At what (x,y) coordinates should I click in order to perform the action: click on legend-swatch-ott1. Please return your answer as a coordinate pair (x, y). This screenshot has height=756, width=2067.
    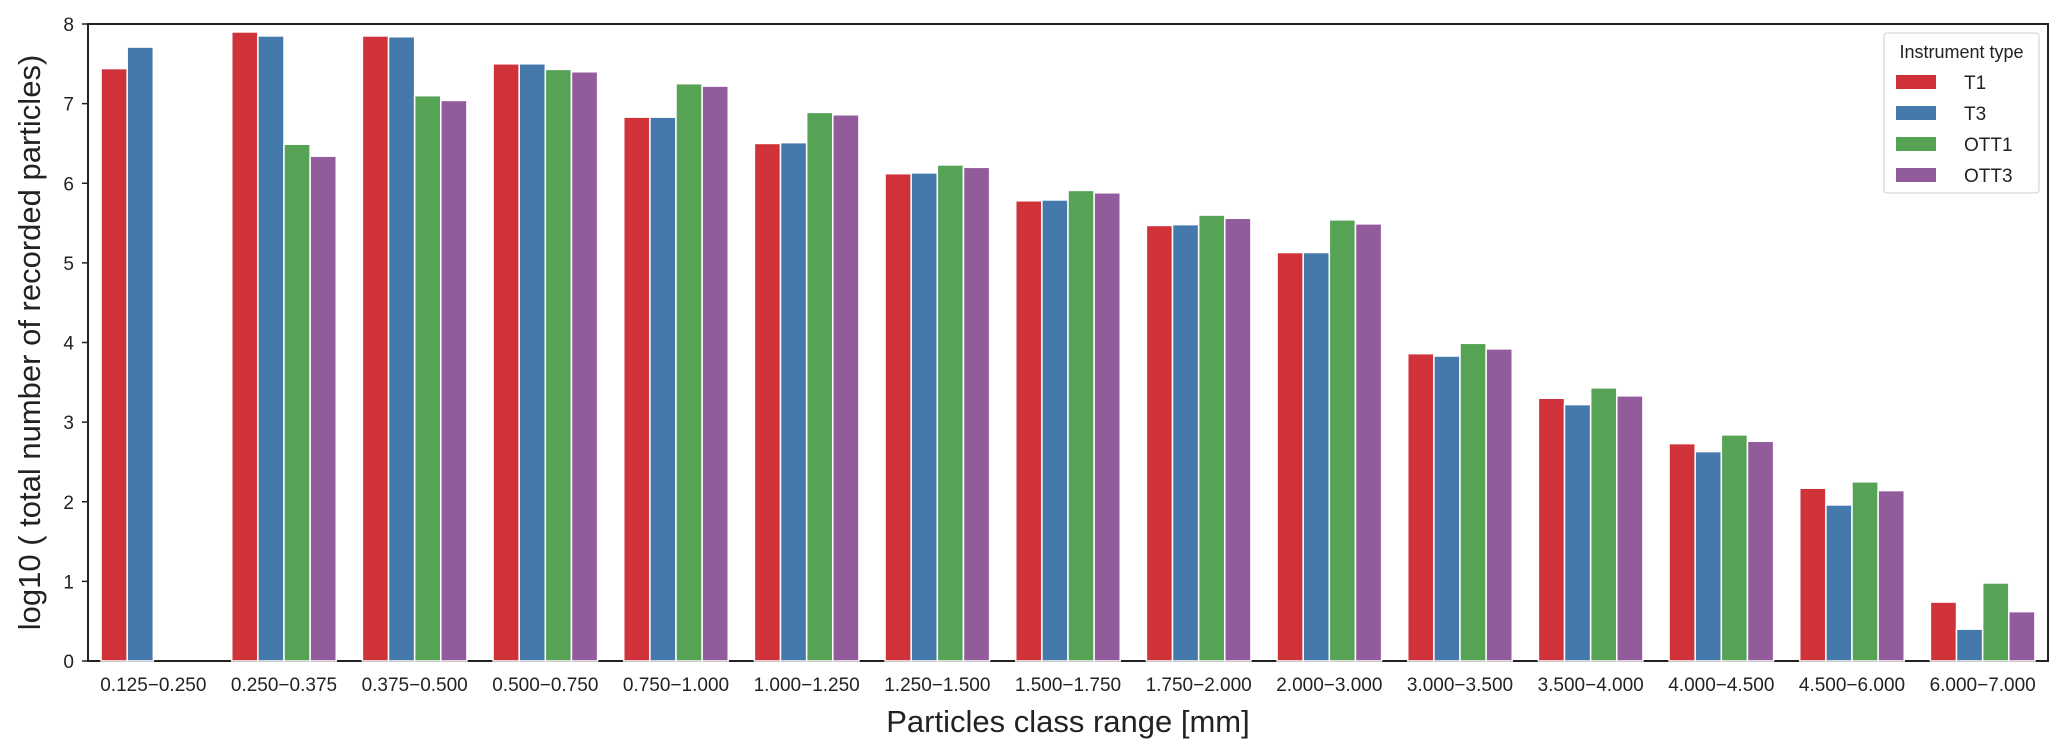
    Looking at the image, I should click on (1916, 144).